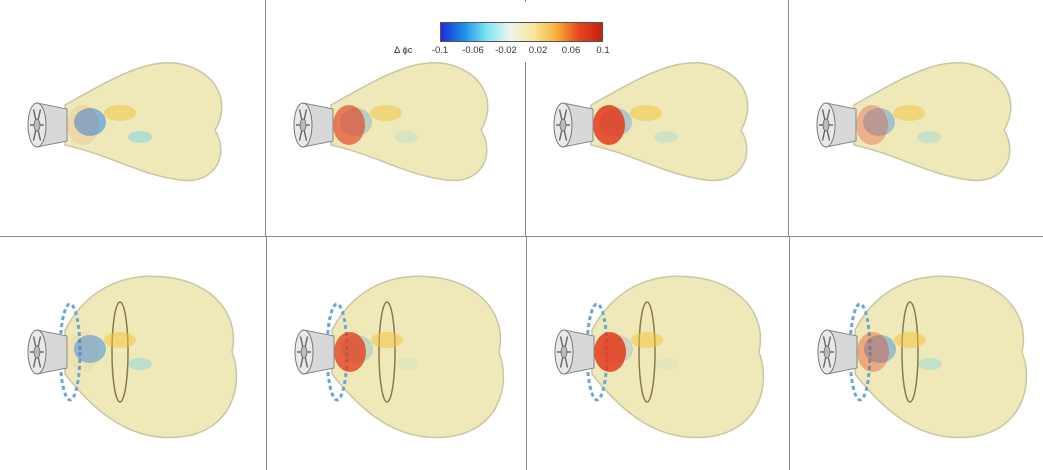 Image resolution: width=1043 pixels, height=470 pixels. What do you see at coordinates (521, 236) in the screenshot?
I see `row-divider` at bounding box center [521, 236].